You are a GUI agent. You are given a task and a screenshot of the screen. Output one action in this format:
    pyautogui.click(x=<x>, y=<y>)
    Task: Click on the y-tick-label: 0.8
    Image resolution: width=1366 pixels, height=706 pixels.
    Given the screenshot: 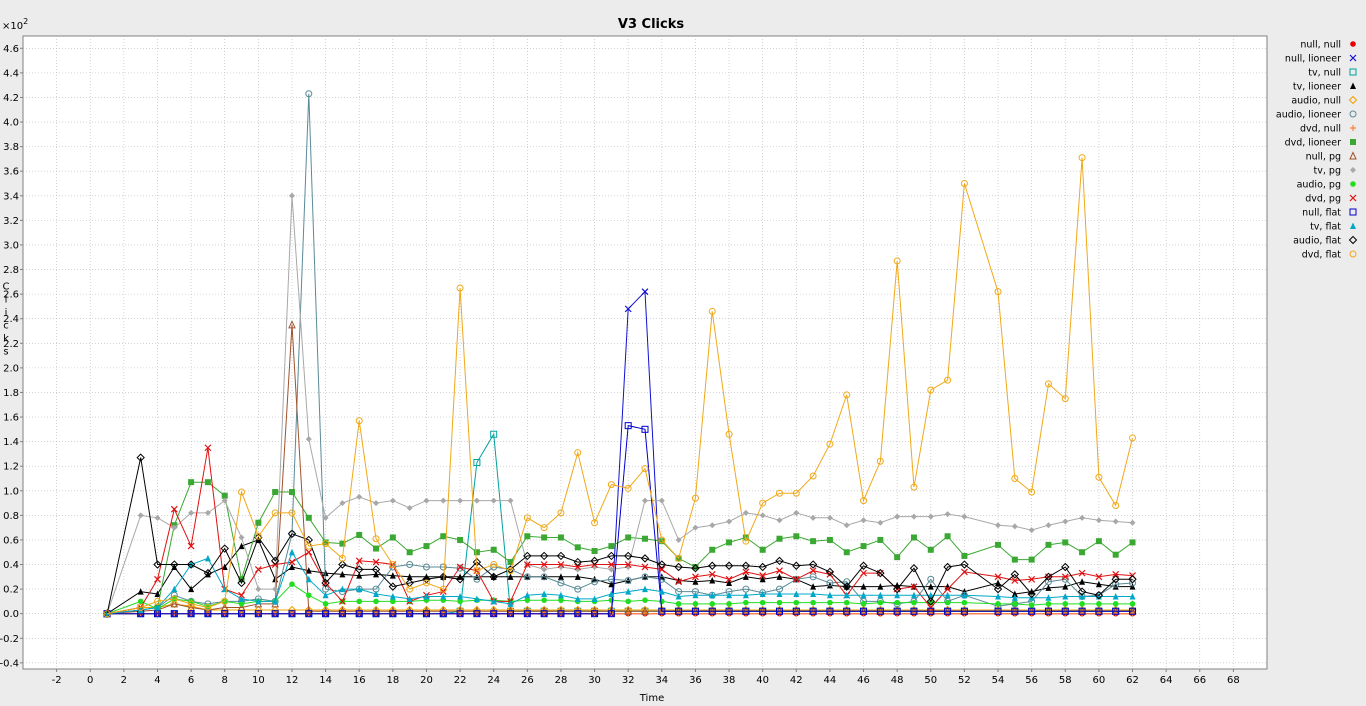 What is the action you would take?
    pyautogui.click(x=11, y=516)
    